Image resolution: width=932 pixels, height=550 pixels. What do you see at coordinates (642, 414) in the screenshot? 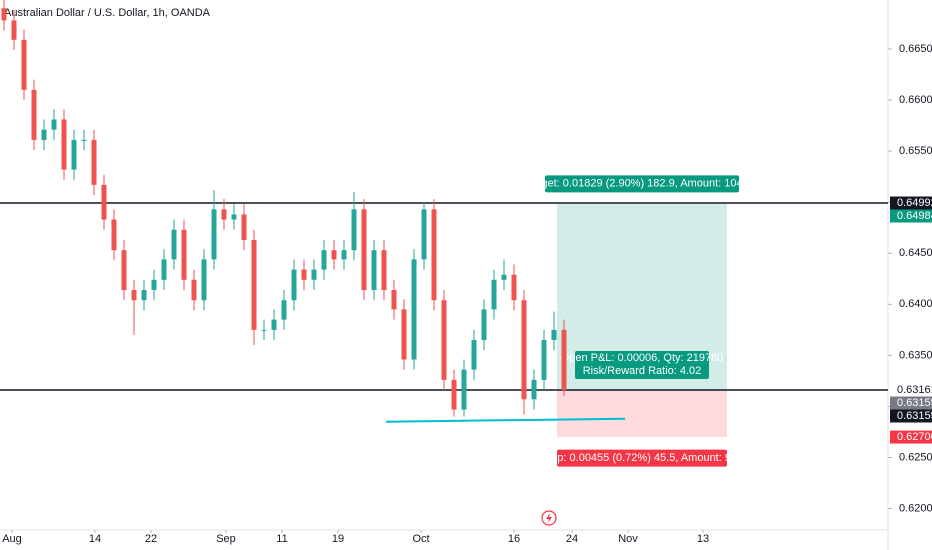
I see `loss-zone` at bounding box center [642, 414].